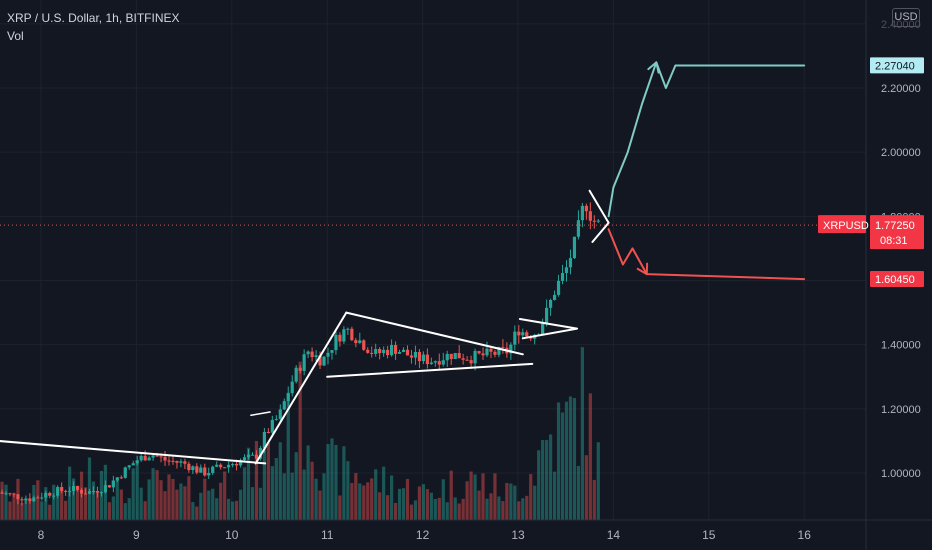 This screenshot has width=932, height=550. I want to click on wedge-pattern, so click(599, 216).